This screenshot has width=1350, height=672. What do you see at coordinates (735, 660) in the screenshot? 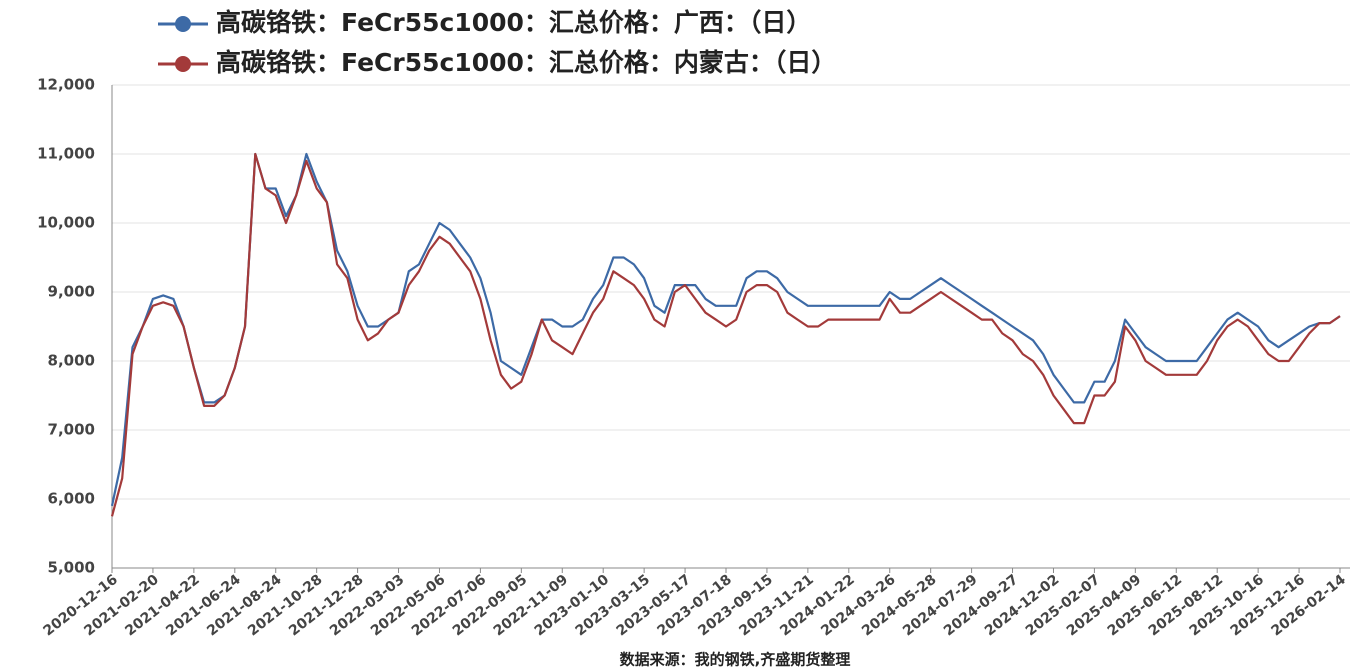
I see `source-note: 数据来源：我的钢铁,齐盛期货整理` at bounding box center [735, 660].